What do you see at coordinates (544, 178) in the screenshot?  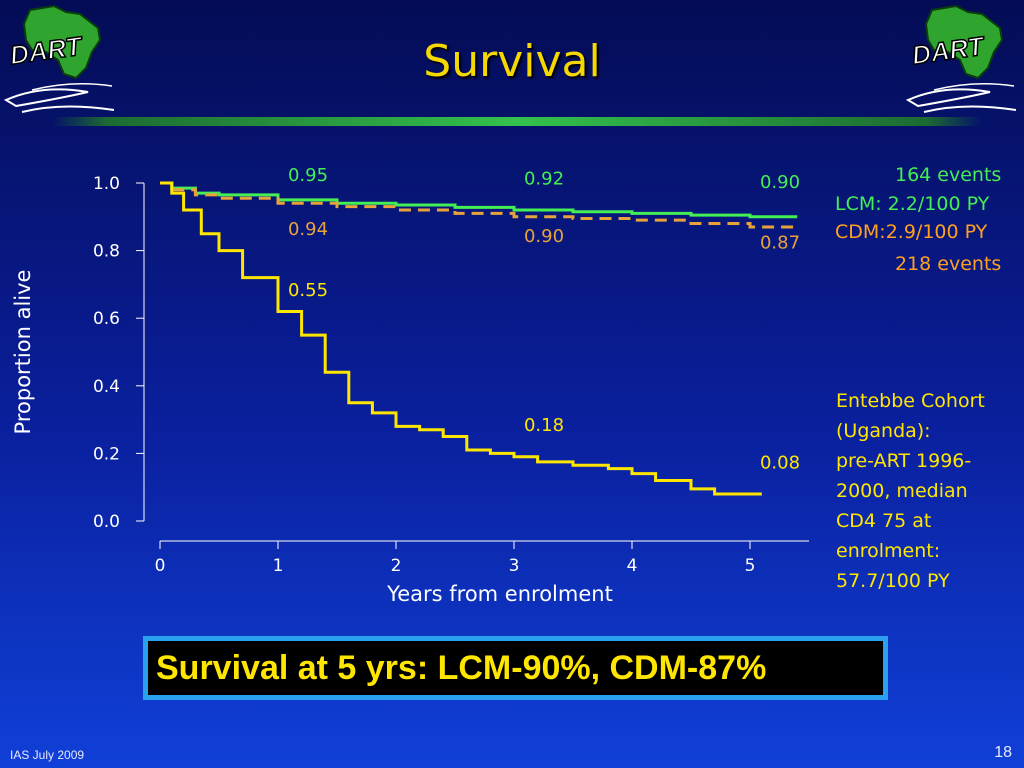 I see `data-label: 0.92` at bounding box center [544, 178].